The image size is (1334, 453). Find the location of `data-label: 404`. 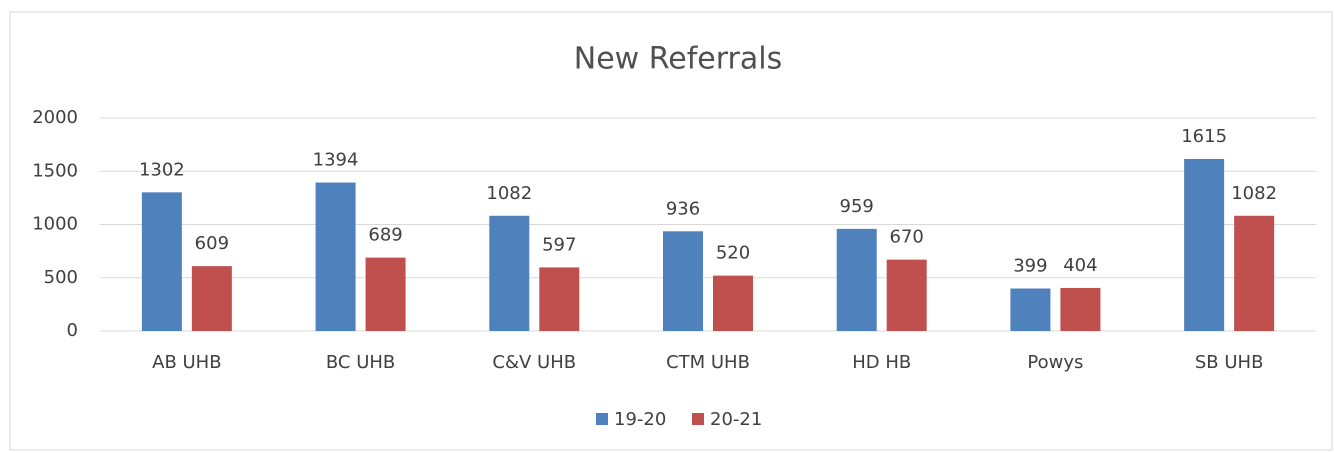

data-label: 404 is located at coordinates (1080, 265).